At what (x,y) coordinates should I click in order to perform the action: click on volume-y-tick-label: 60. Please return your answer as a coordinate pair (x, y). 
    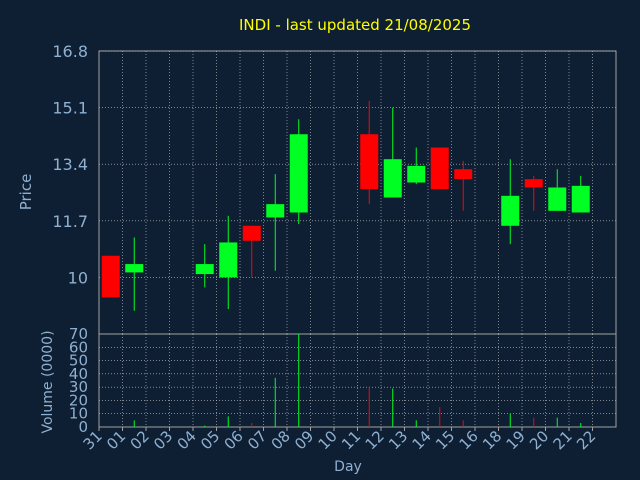
    Looking at the image, I should click on (78, 347).